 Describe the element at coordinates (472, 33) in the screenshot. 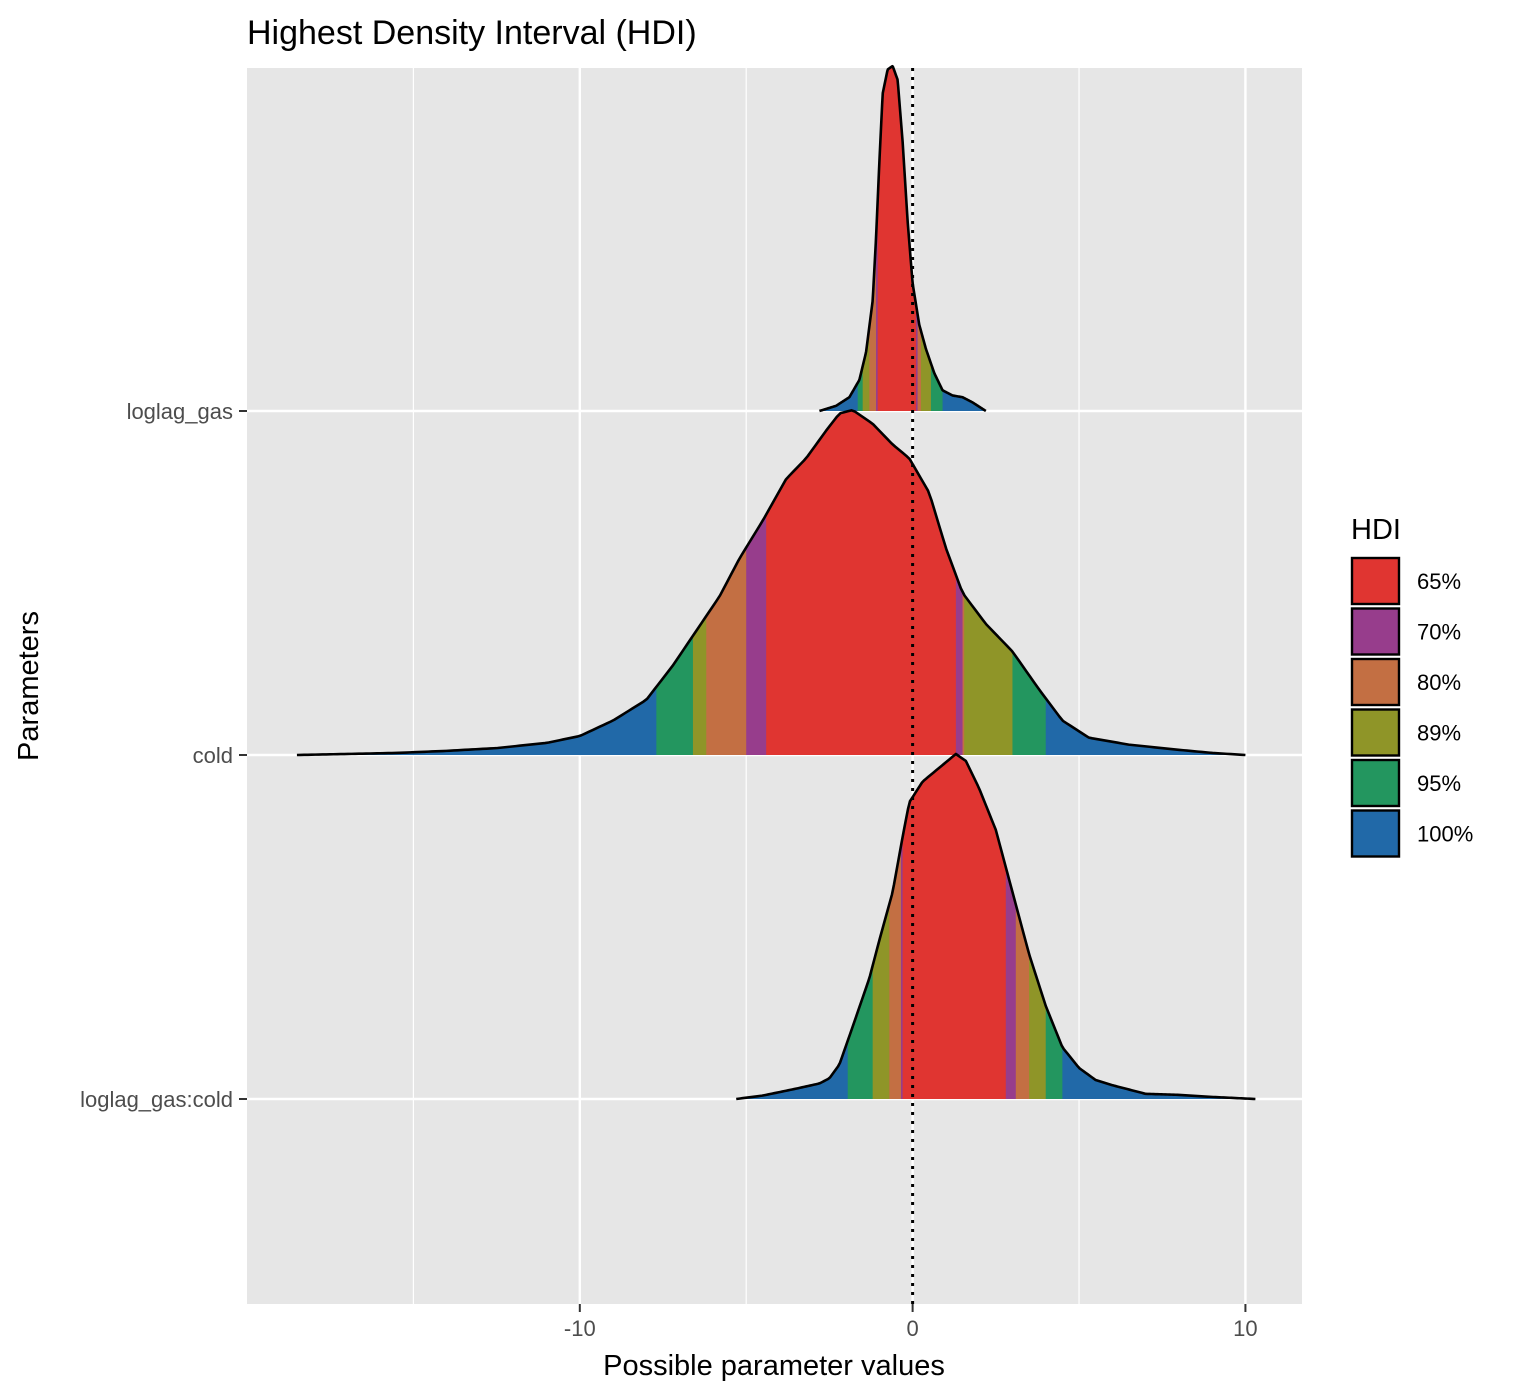

I see `chart-title: Highest Density Interval (HDI)` at that location.